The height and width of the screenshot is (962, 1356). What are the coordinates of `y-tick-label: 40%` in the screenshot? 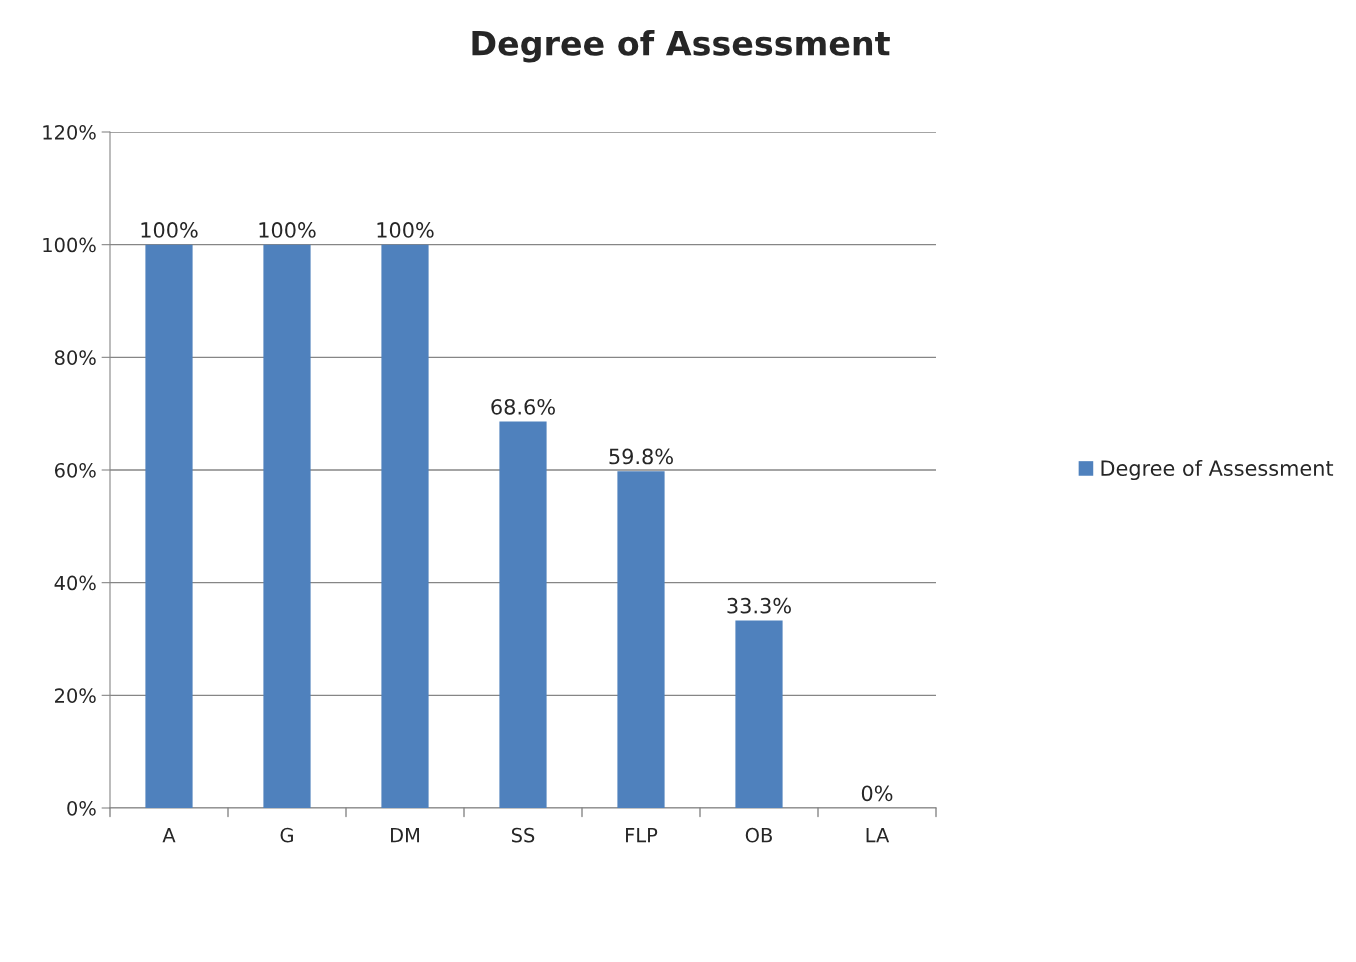 It's located at (75, 583).